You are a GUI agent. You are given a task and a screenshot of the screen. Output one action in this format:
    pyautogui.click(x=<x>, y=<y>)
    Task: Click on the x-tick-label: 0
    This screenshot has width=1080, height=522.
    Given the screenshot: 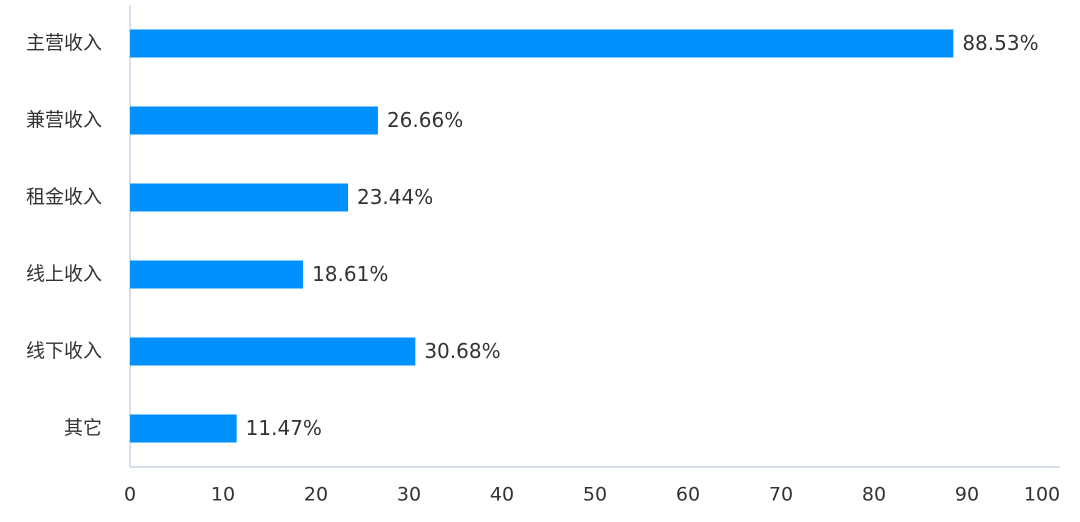 What is the action you would take?
    pyautogui.click(x=130, y=495)
    